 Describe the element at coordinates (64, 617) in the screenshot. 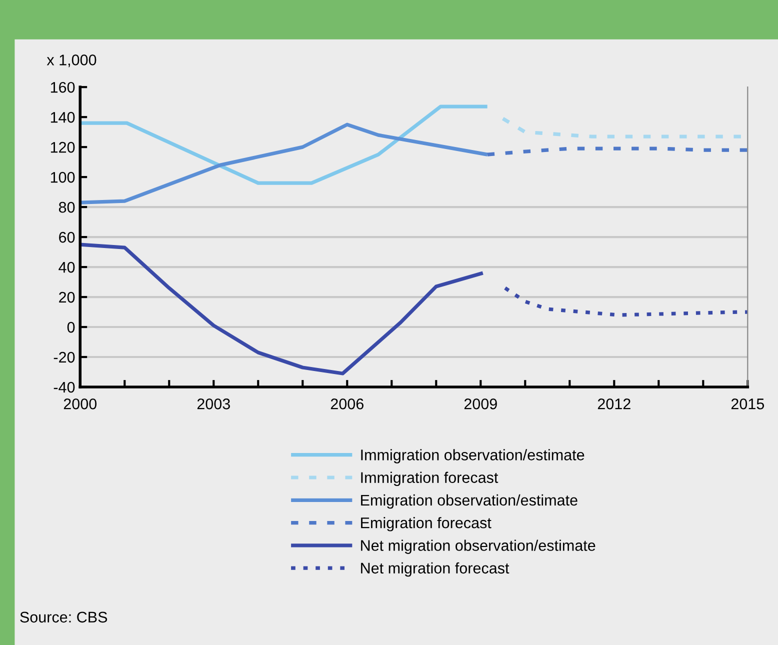

I see `source-note: Source: CBS` at that location.